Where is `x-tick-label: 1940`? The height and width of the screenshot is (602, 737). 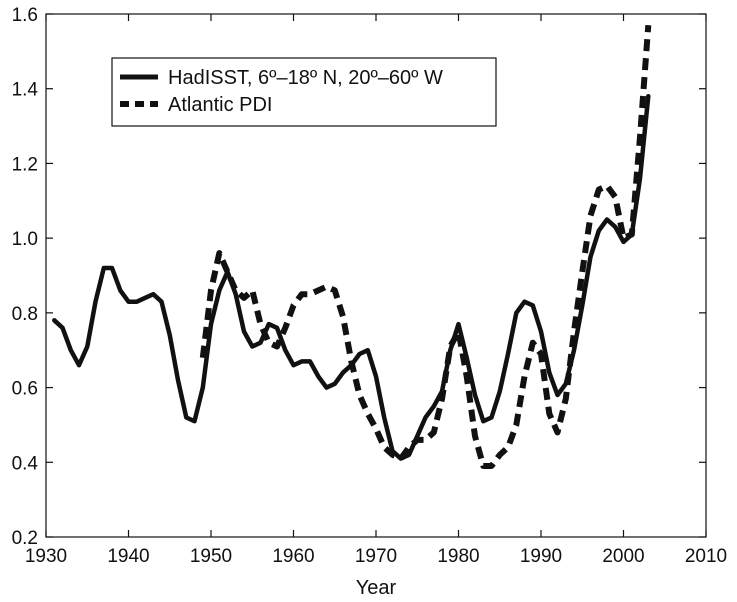 x-tick-label: 1940 is located at coordinates (128, 556).